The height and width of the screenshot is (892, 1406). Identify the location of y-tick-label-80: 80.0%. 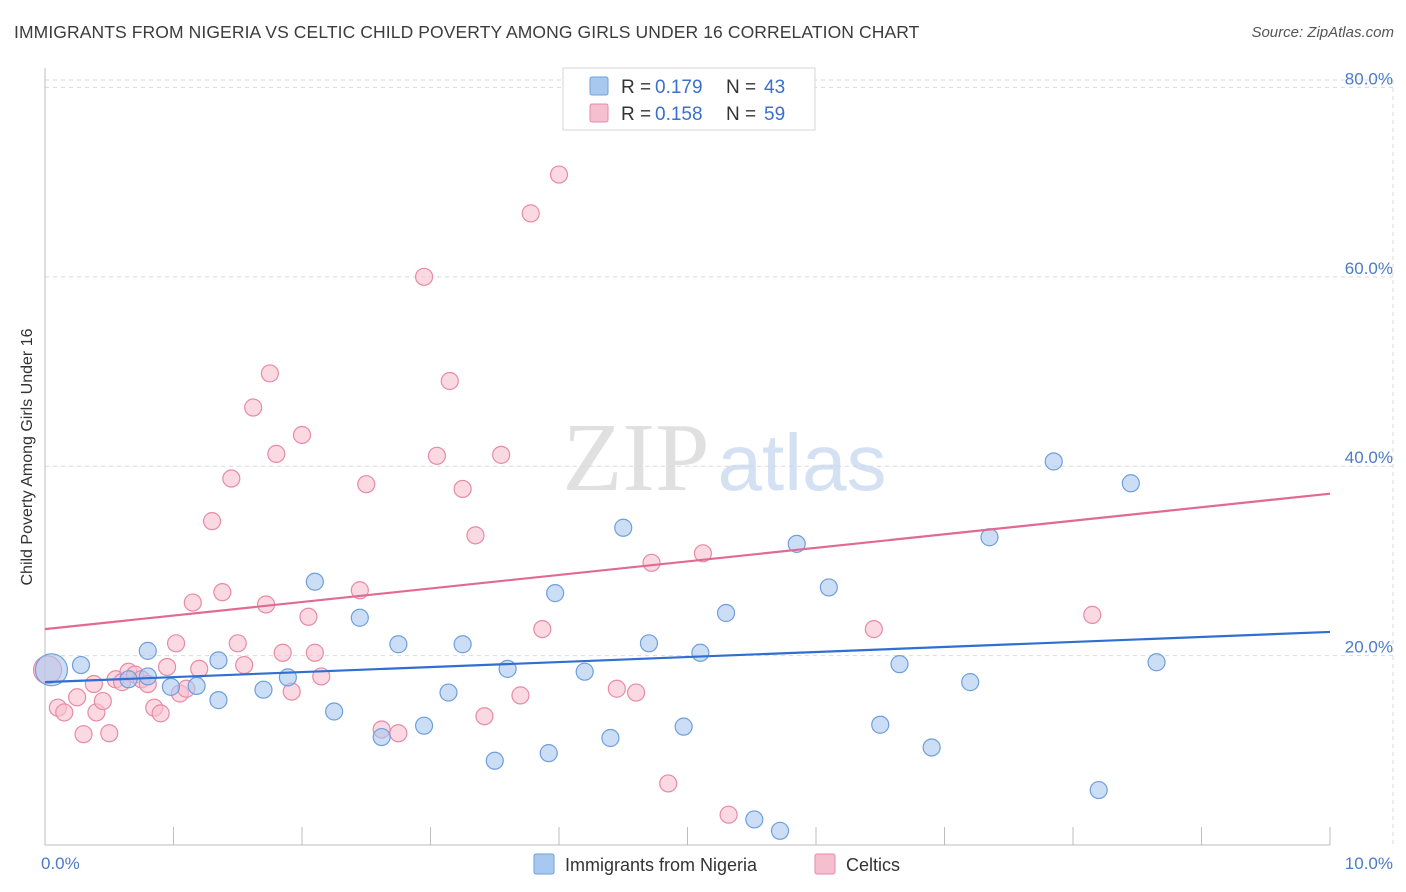
(1369, 78).